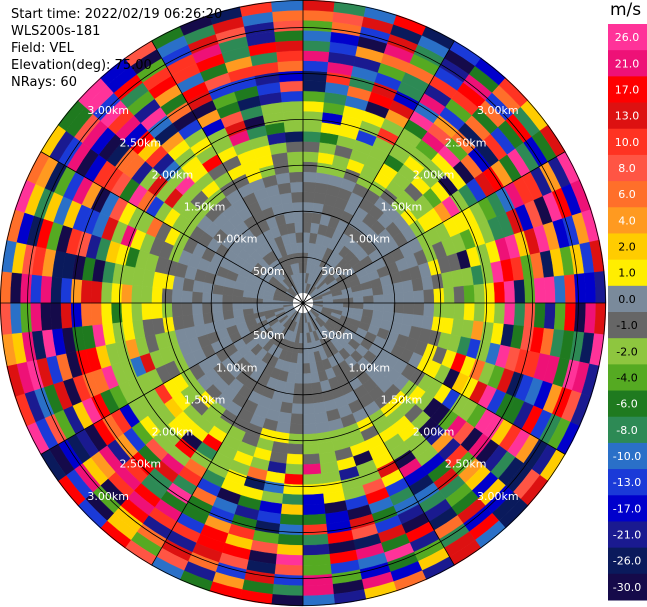 The width and height of the screenshot is (647, 607). I want to click on start-time-label: Start time: 2022/02/19 06:26:20, so click(117, 14).